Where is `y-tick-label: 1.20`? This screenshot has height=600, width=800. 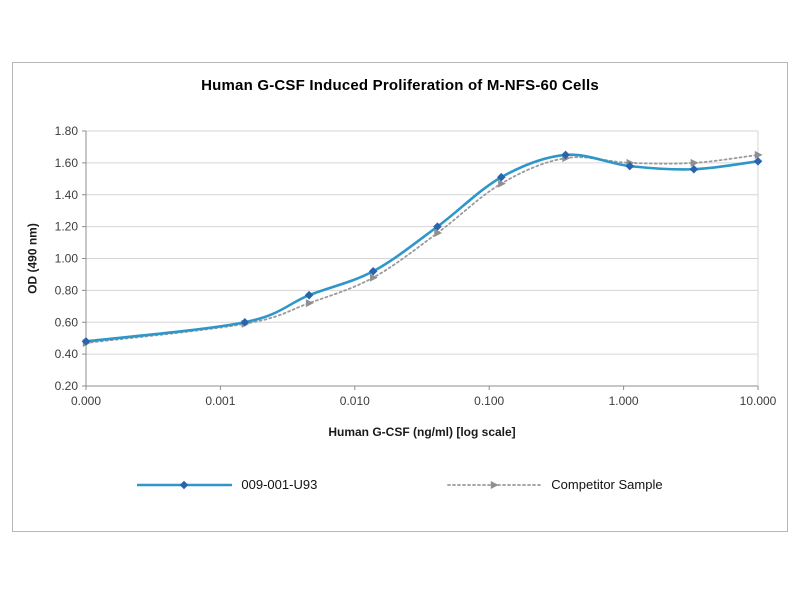 y-tick-label: 1.20 is located at coordinates (67, 227).